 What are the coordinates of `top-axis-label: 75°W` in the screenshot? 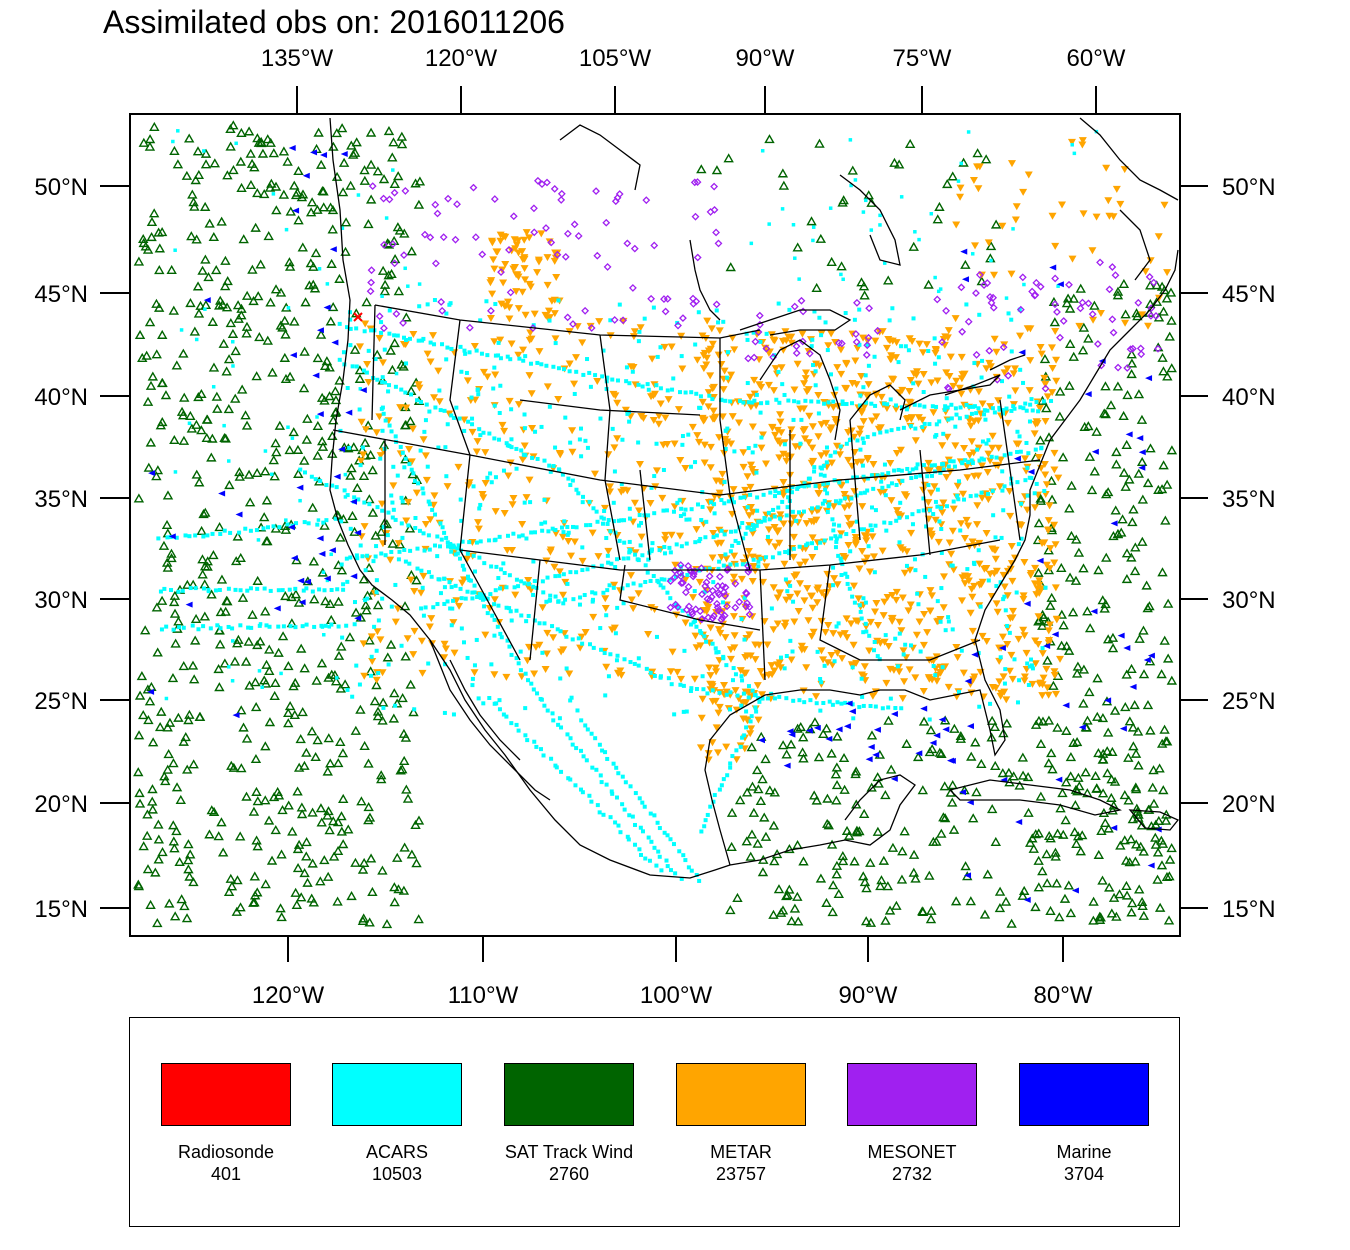 It's located at (922, 58).